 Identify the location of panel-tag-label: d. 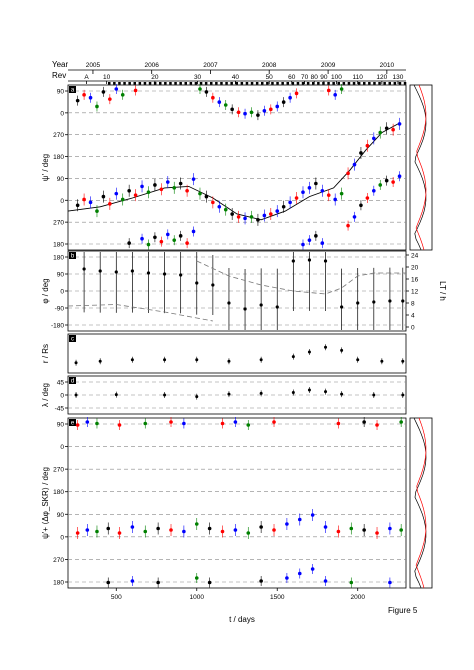
(72, 382).